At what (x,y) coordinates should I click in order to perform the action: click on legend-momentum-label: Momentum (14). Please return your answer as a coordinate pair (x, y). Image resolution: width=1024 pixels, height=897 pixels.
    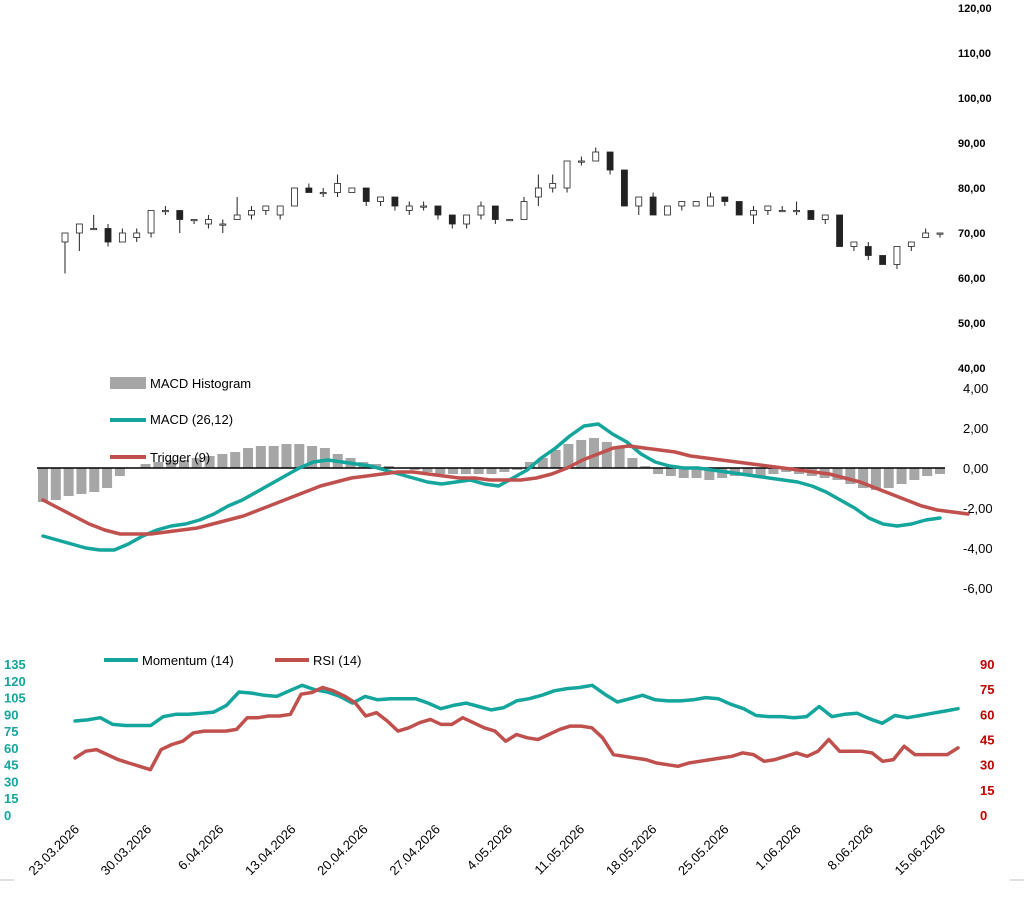
    Looking at the image, I should click on (188, 660).